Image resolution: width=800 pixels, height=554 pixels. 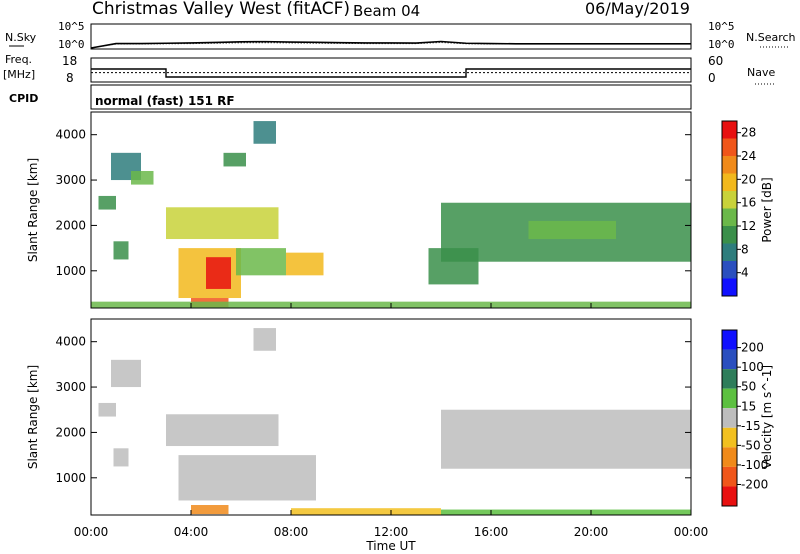 What do you see at coordinates (391, 36) in the screenshot?
I see `noise-panel-frame` at bounding box center [391, 36].